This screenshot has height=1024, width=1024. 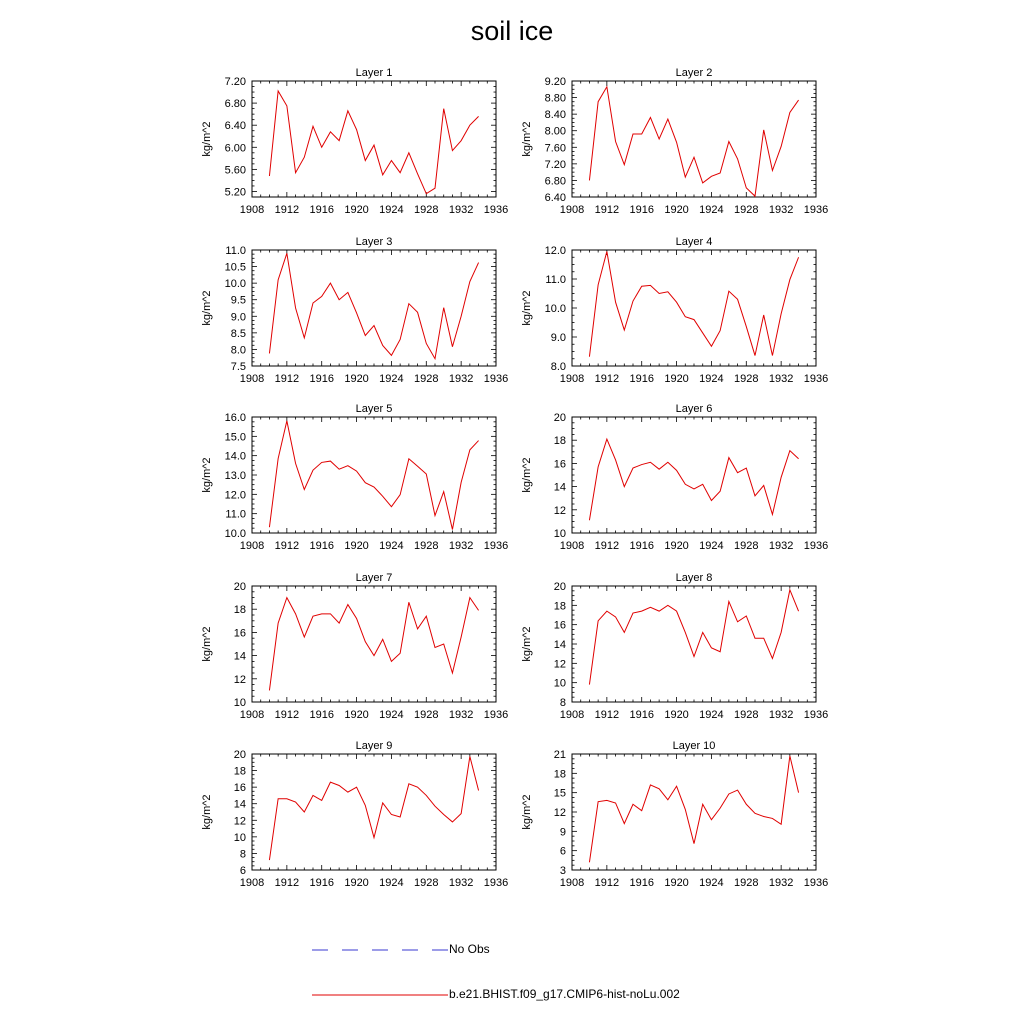 What do you see at coordinates (558, 367) in the screenshot?
I see `panel-4-ytick-label: 8.0` at bounding box center [558, 367].